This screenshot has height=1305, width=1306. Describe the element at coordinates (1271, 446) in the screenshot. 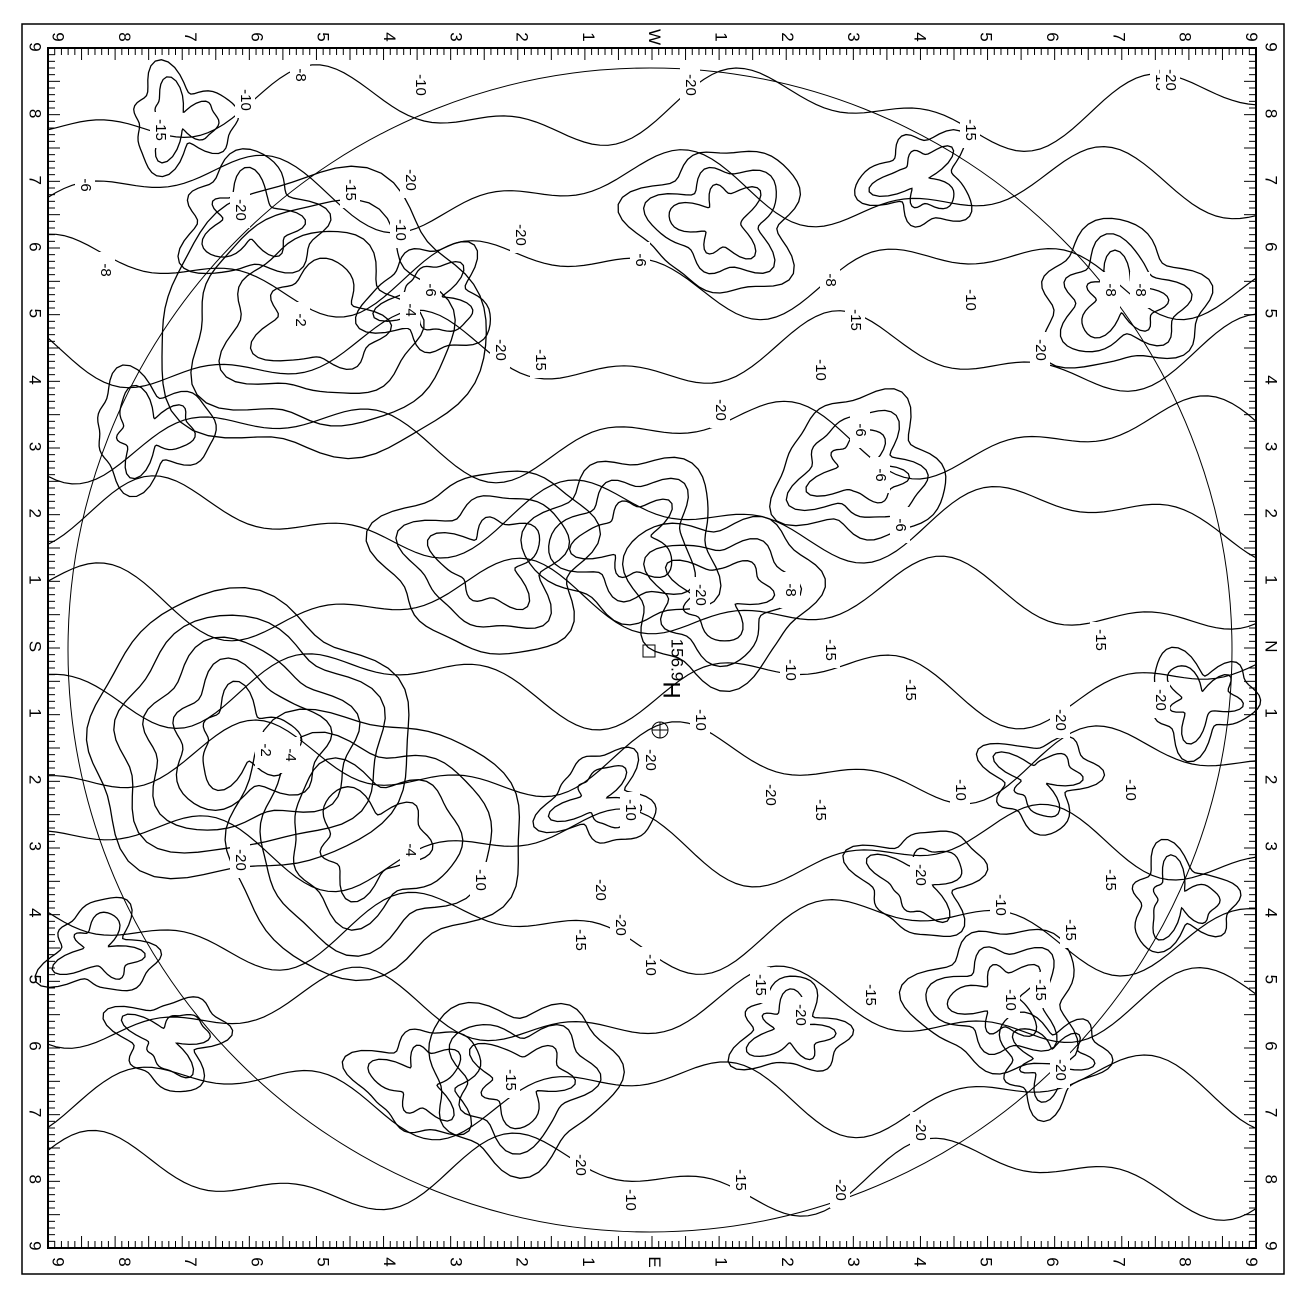

I see `border-label: 3` at that location.